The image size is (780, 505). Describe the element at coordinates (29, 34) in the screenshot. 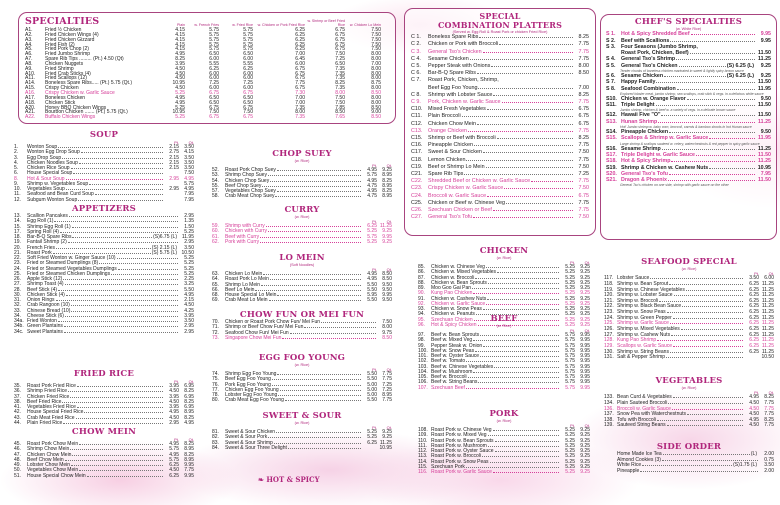

I see `item-number: A2.` at that location.